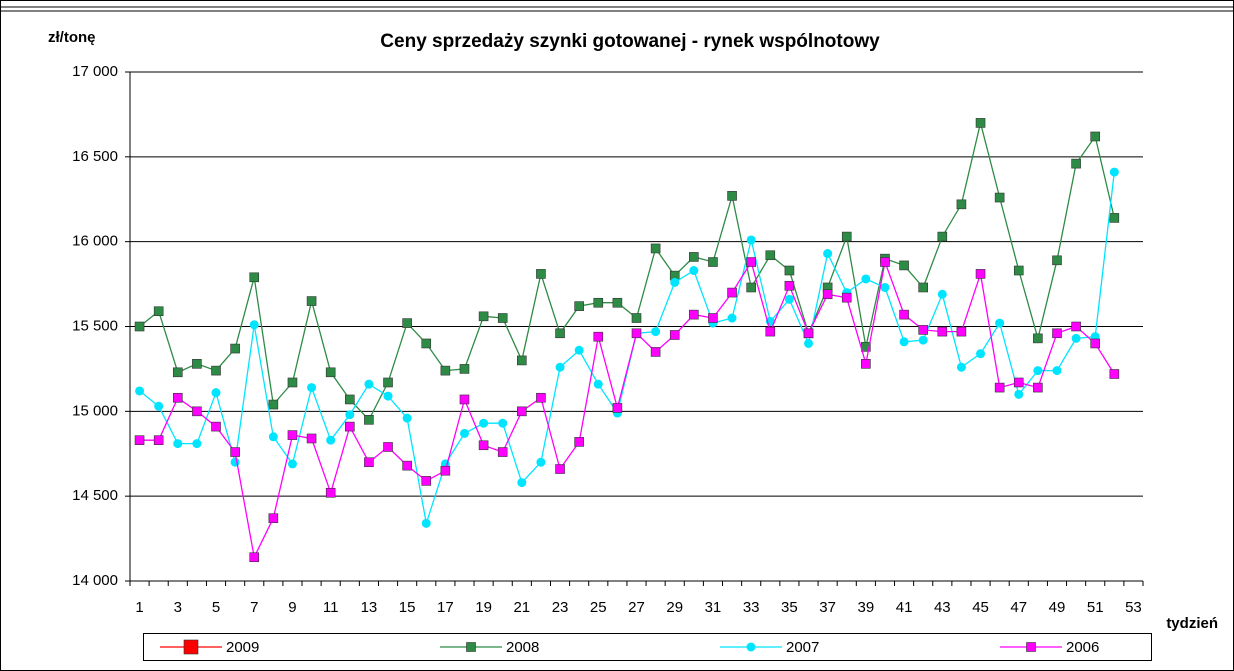 This screenshot has height=671, width=1234. I want to click on x-tick-label: 43, so click(942, 607).